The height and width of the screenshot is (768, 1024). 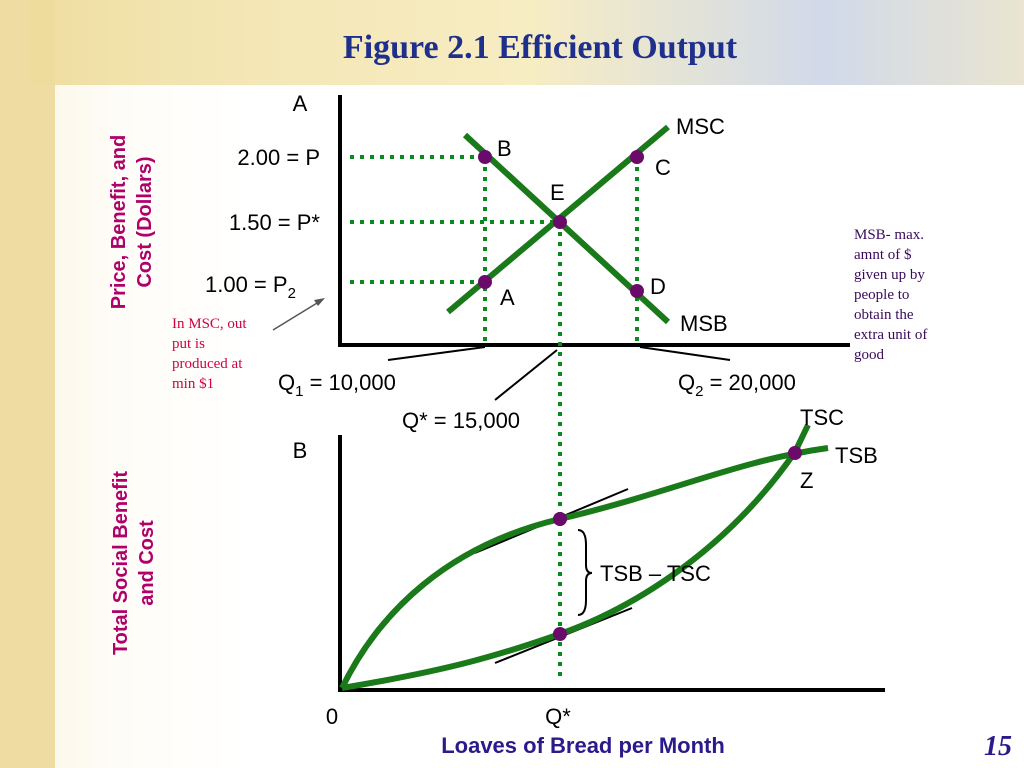 What do you see at coordinates (889, 275) in the screenshot?
I see `note-line: given up by` at bounding box center [889, 275].